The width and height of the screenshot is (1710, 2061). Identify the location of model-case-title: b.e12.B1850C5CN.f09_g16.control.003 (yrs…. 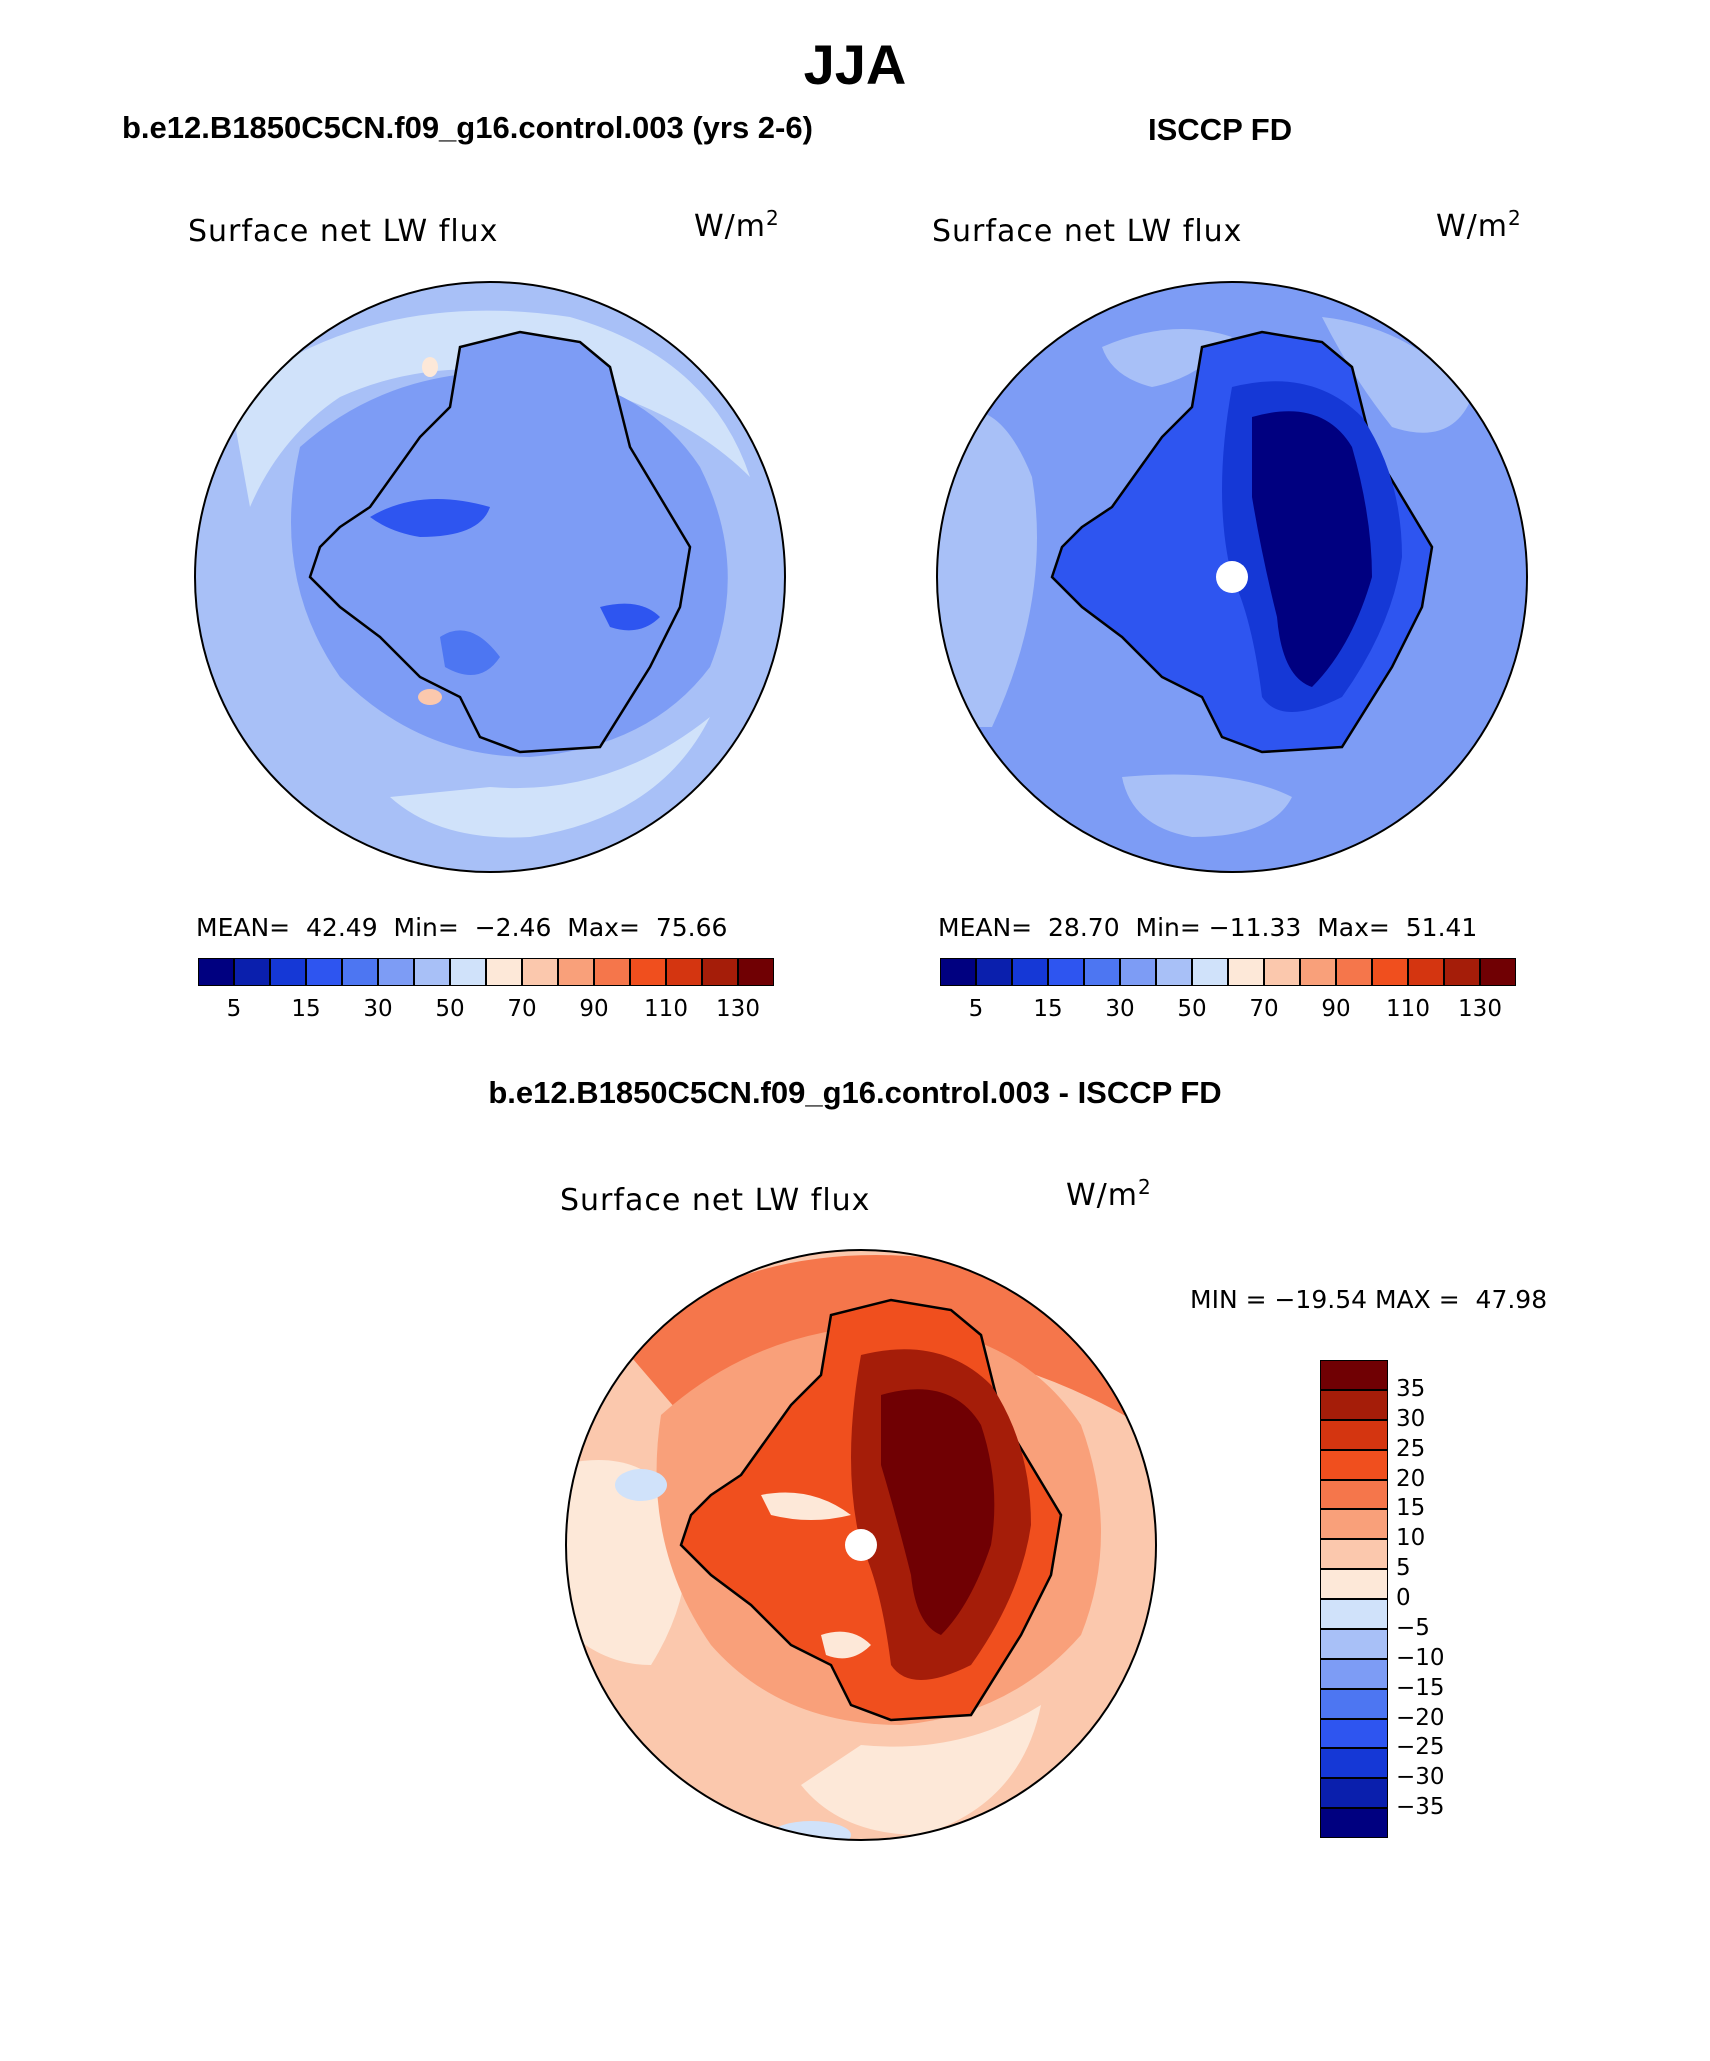
(467, 127).